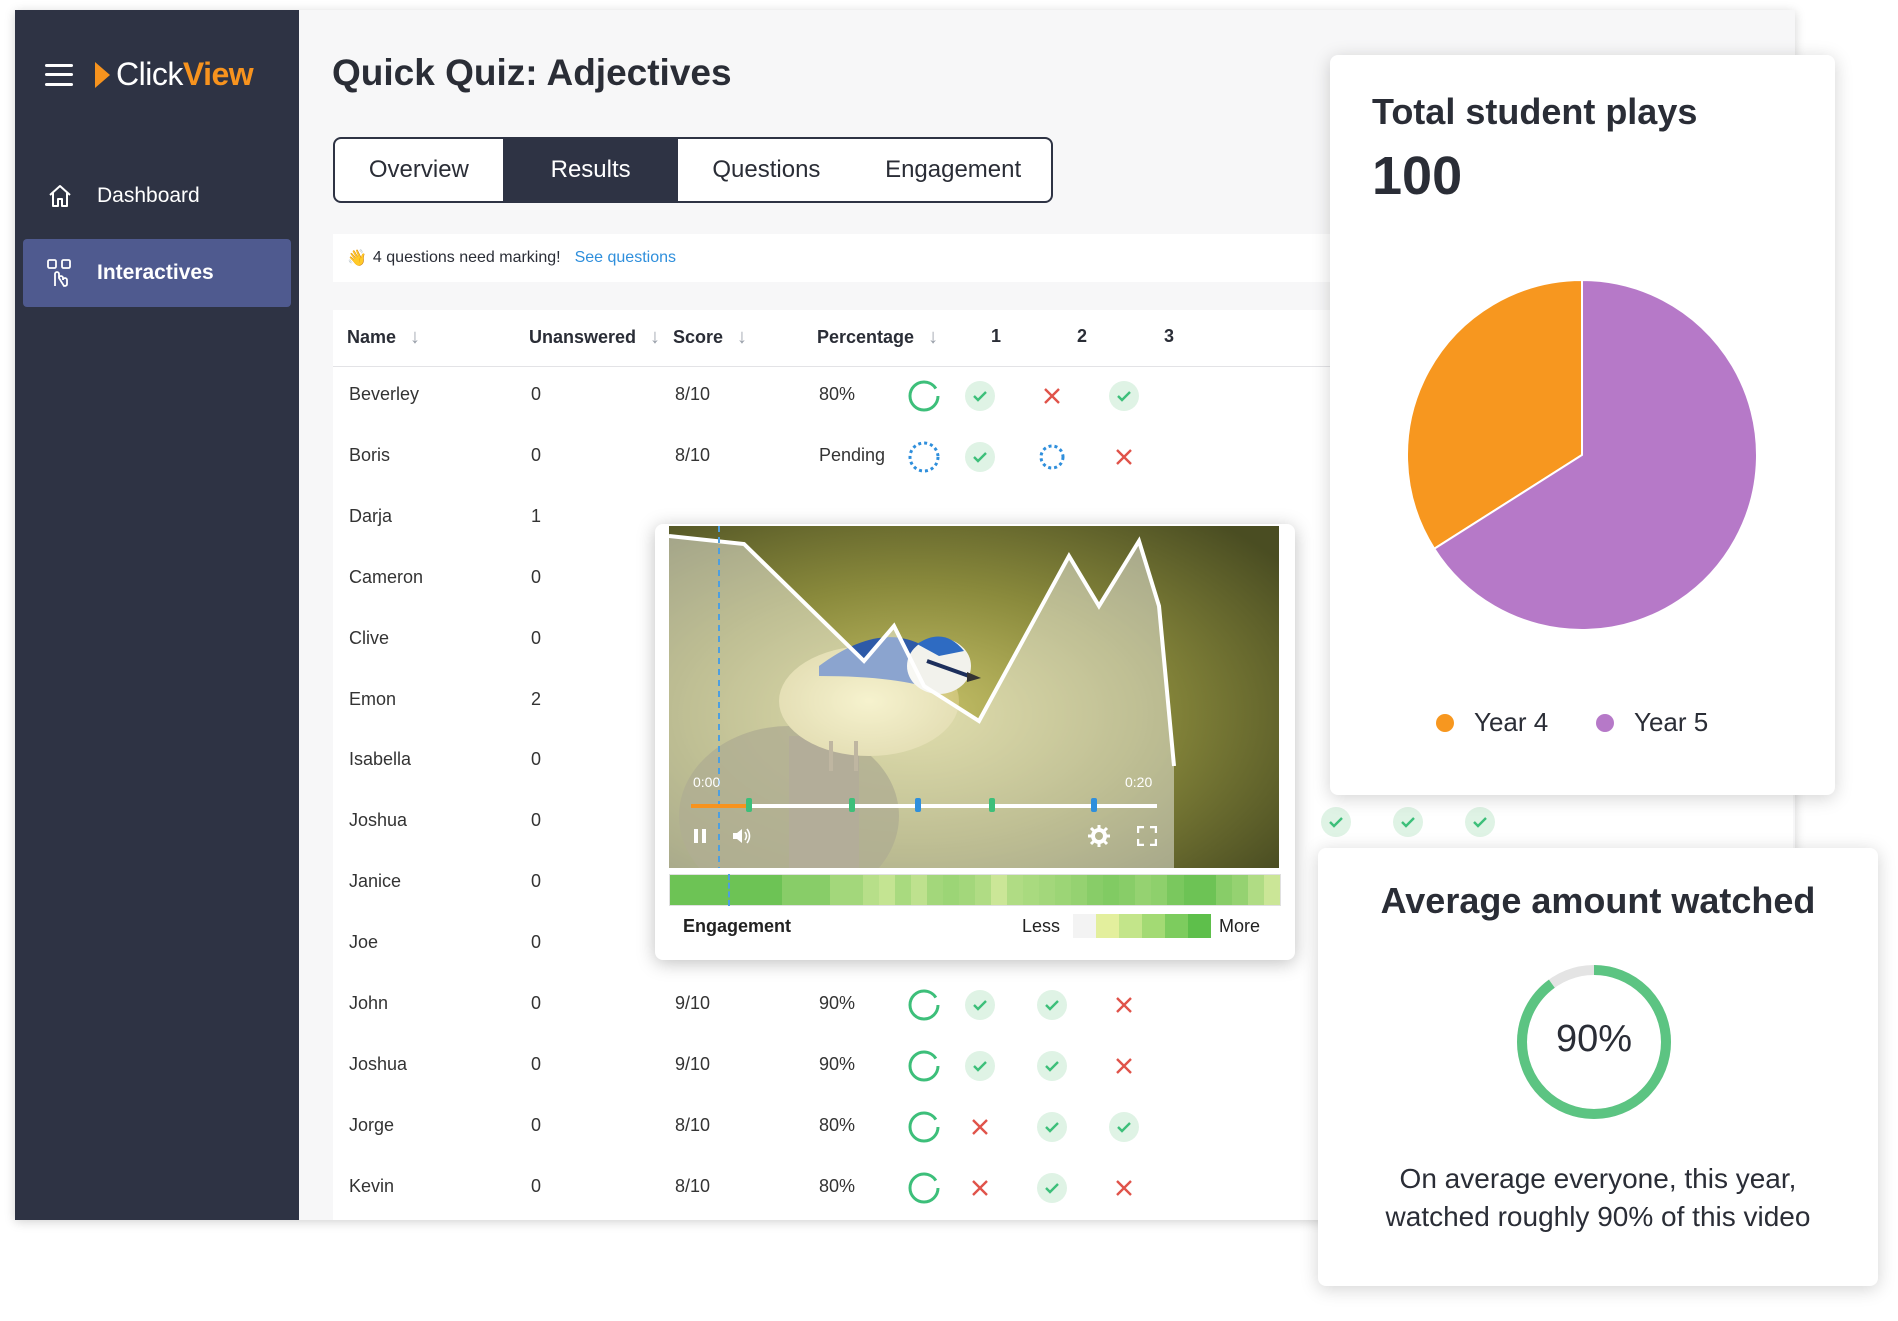  Describe the element at coordinates (59, 74) in the screenshot. I see `menu-icon` at that location.